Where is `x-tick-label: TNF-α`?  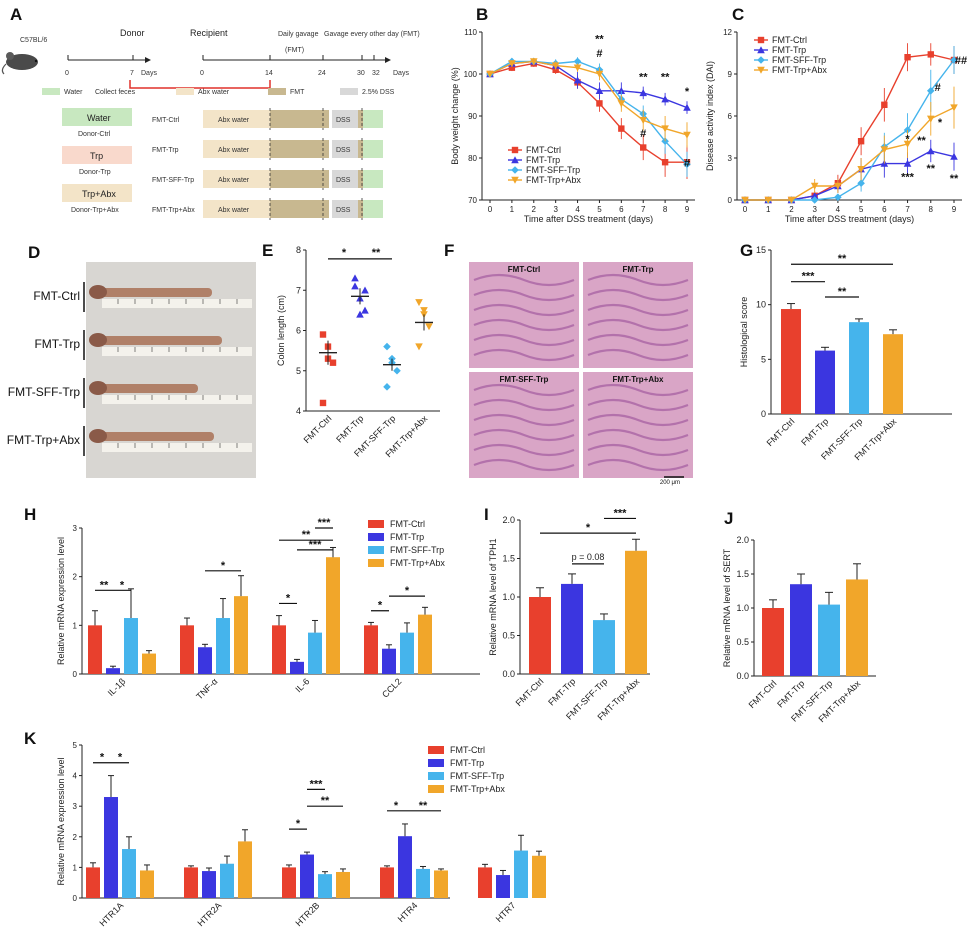 x-tick-label: TNF-α is located at coordinates (206, 688).